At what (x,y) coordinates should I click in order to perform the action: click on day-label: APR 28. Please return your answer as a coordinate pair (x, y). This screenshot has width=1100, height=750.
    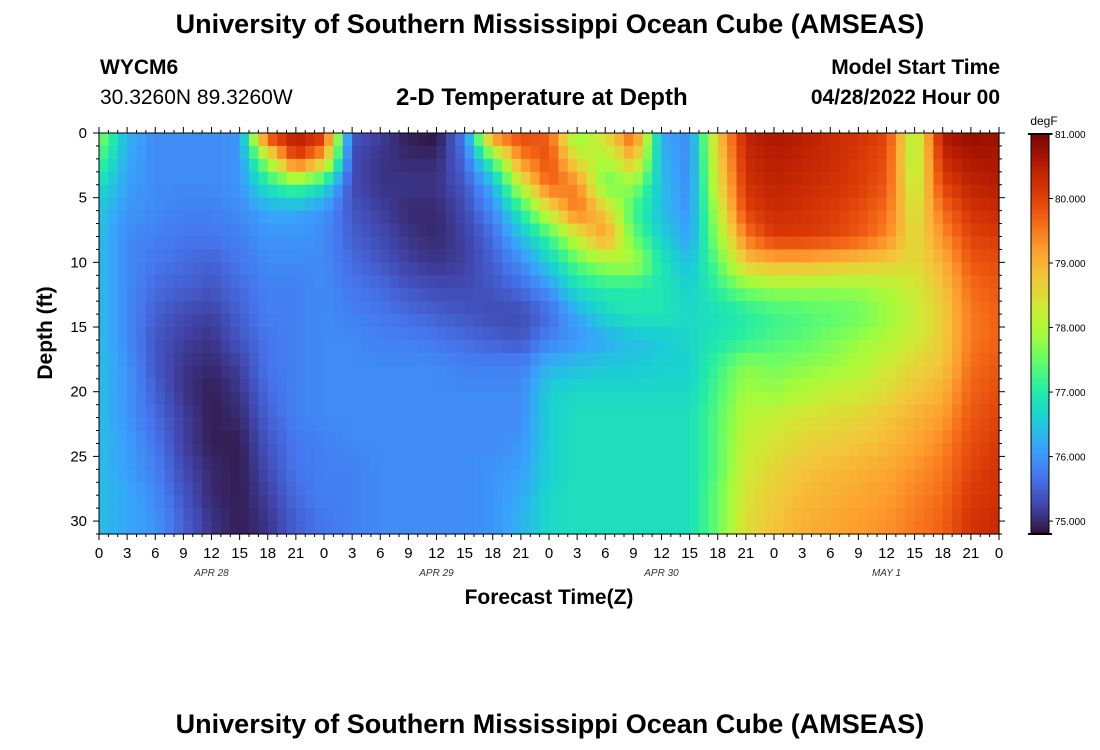
    Looking at the image, I should click on (211, 573).